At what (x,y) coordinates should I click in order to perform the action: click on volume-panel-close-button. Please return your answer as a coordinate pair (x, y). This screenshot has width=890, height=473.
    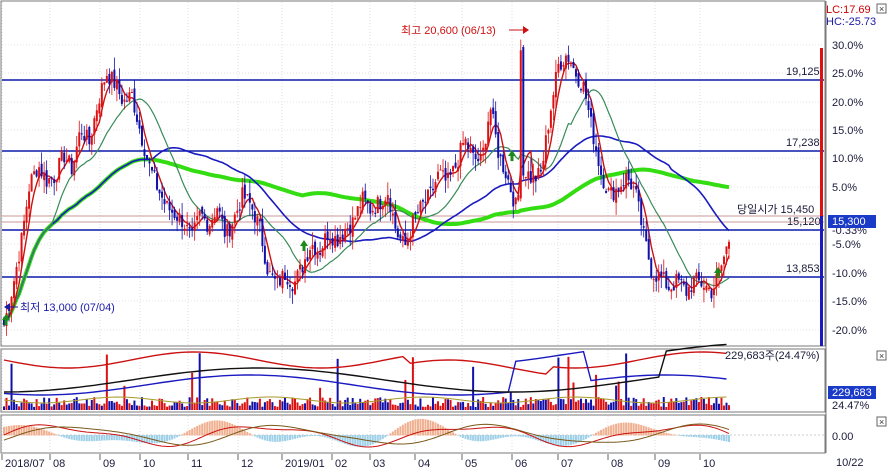
    Looking at the image, I should click on (881, 355).